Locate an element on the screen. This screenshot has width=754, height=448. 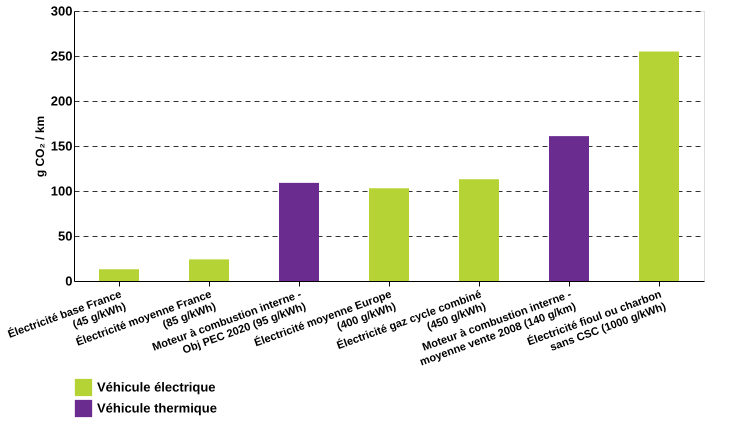
legend-label: Véhicule électrique is located at coordinates (156, 387).